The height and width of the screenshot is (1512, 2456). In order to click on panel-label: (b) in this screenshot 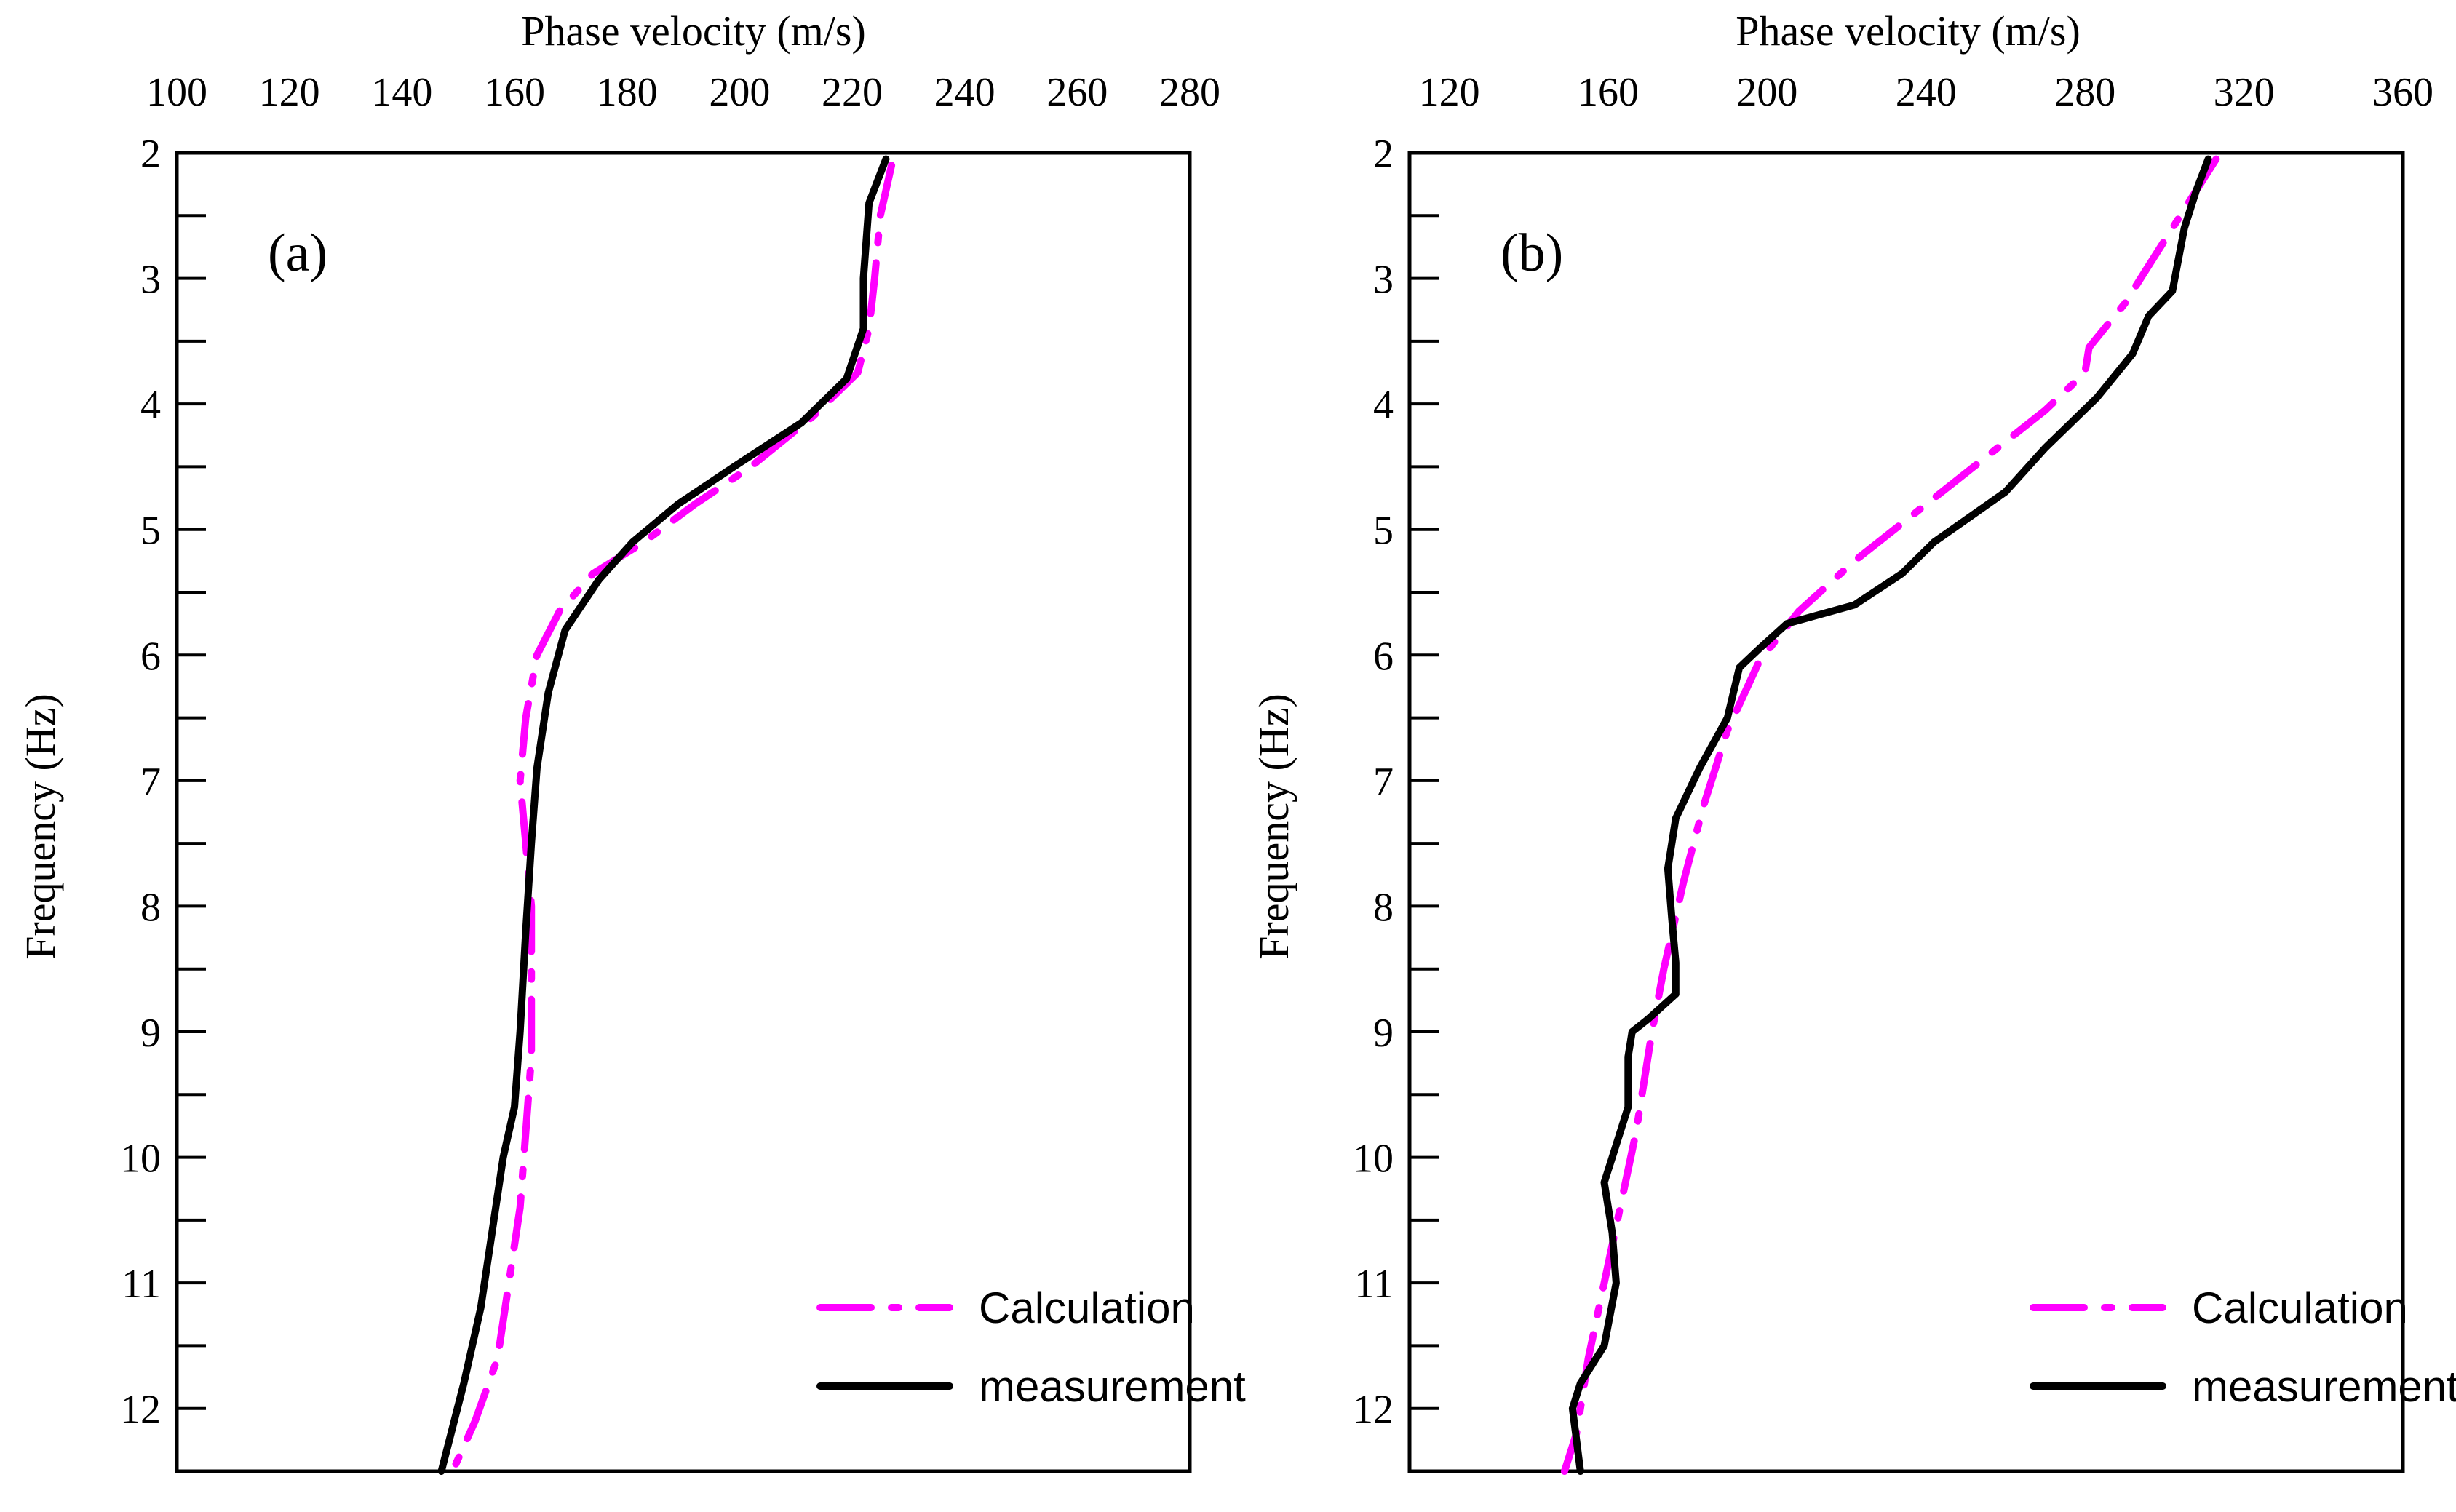, I will do `click(1532, 253)`.